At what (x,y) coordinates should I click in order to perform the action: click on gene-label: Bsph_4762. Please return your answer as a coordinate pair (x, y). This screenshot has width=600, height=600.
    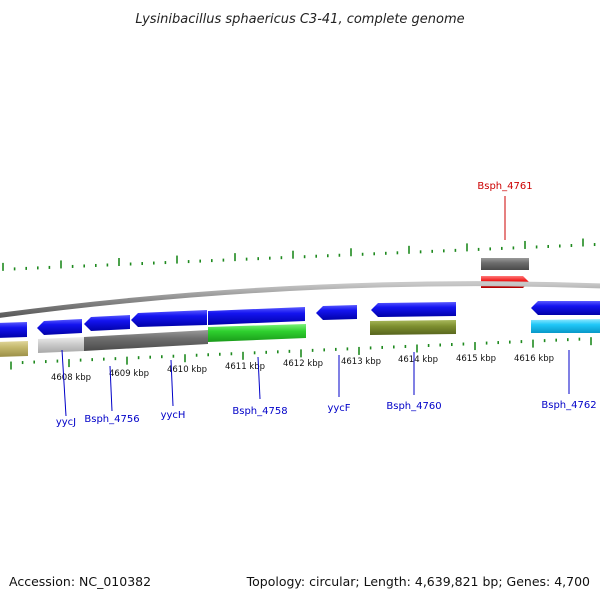
    Looking at the image, I should click on (568, 405).